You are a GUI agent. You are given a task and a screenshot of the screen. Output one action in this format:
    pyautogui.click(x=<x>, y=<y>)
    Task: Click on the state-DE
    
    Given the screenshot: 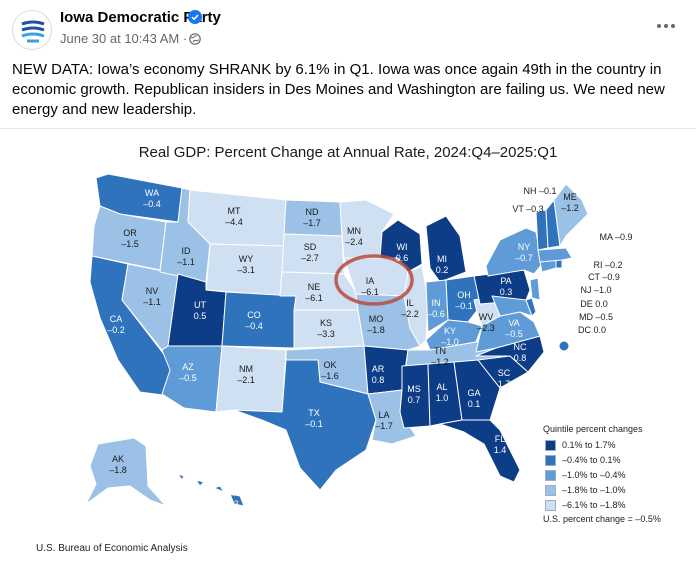 What is the action you would take?
    pyautogui.click(x=531, y=307)
    